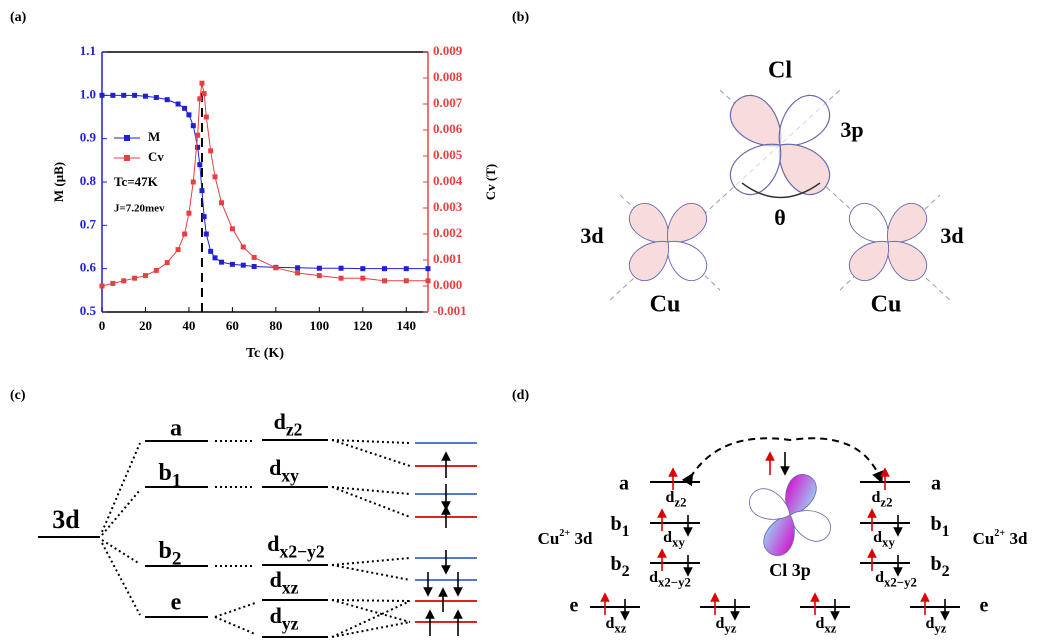 Image resolution: width=1040 pixels, height=640 pixels. I want to click on x-tick-label: 0, so click(102, 325).